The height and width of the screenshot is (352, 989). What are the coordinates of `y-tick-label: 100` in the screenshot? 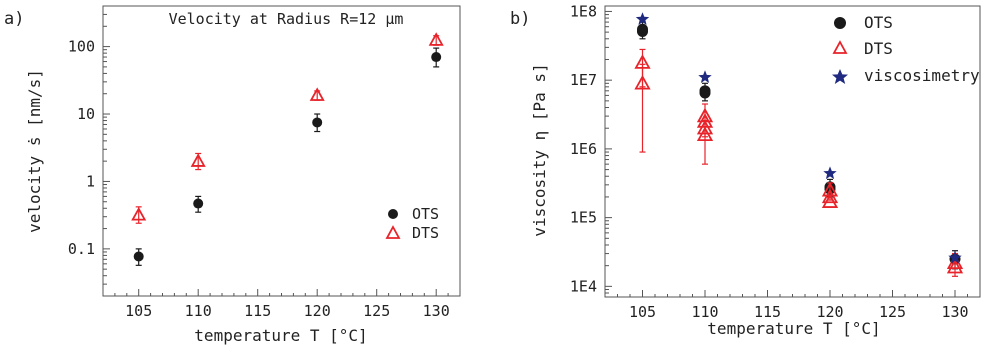 It's located at (81, 47).